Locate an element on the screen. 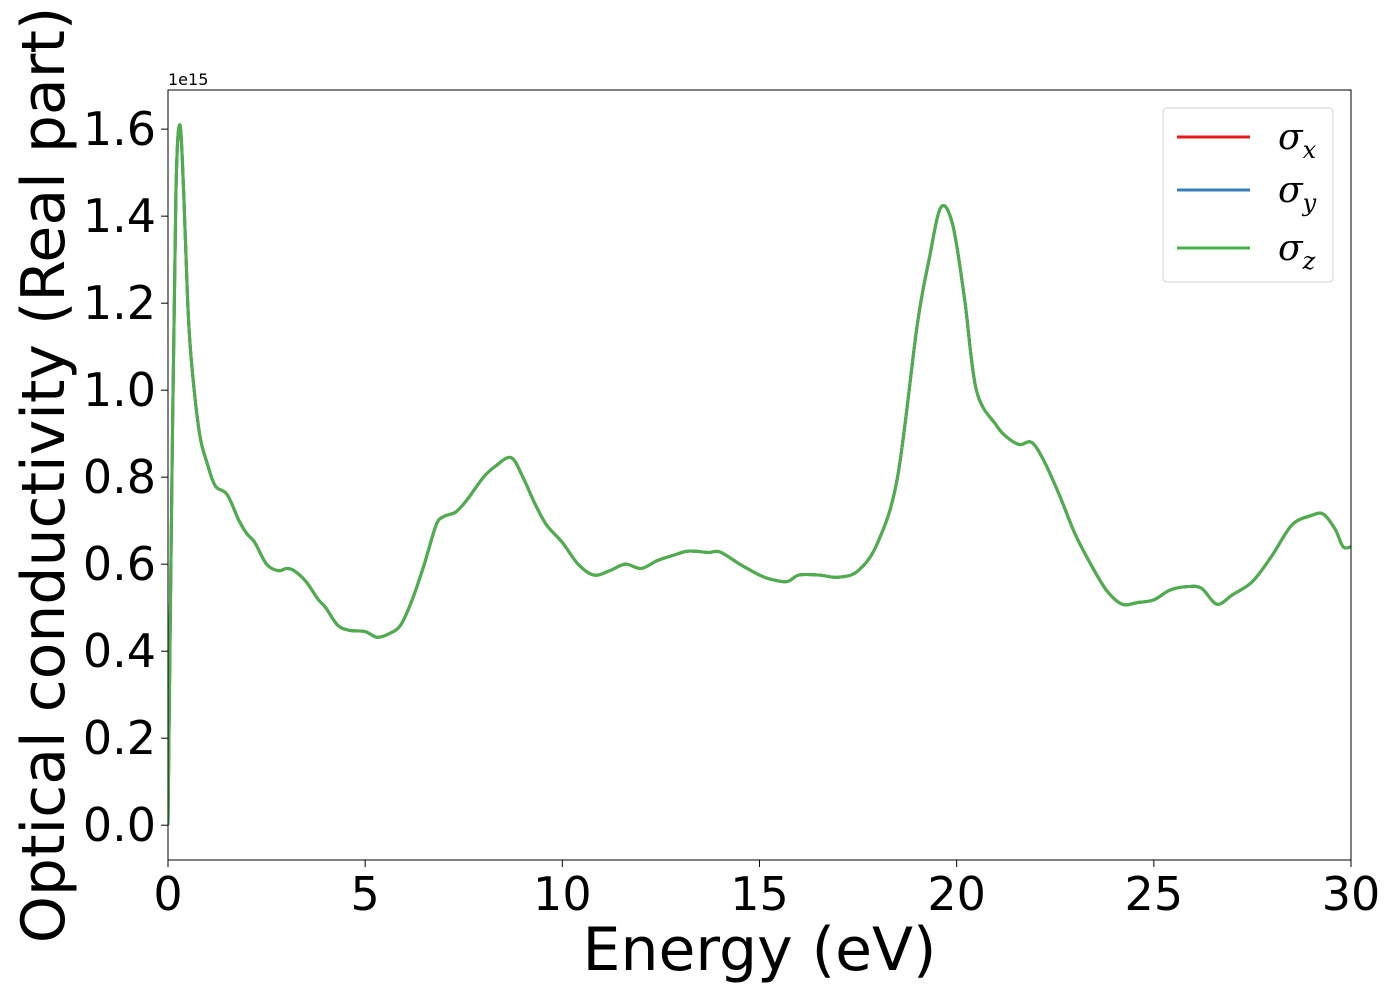 This screenshot has height=1000, width=1400. x-tick-label: 25 is located at coordinates (1154, 894).